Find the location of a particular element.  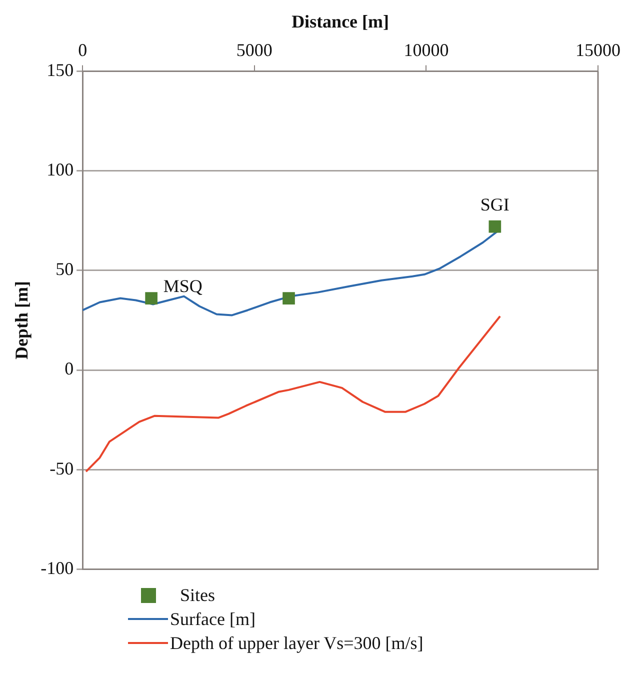

y-tick-label: 100 is located at coordinates (60, 170).